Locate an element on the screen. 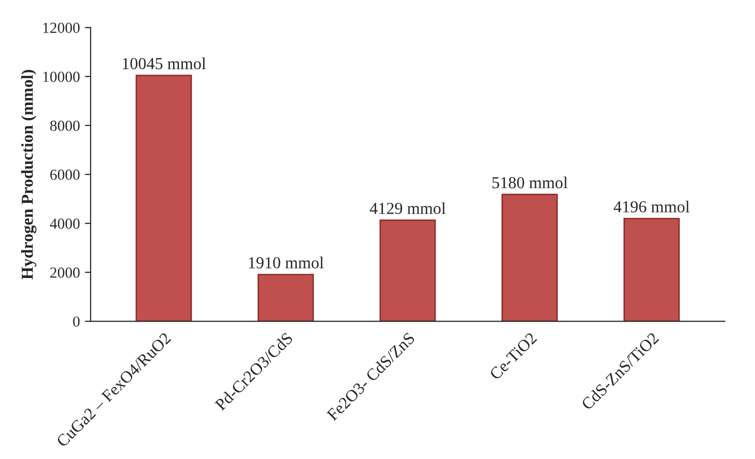  data-label: 1910 mmol is located at coordinates (286, 262).